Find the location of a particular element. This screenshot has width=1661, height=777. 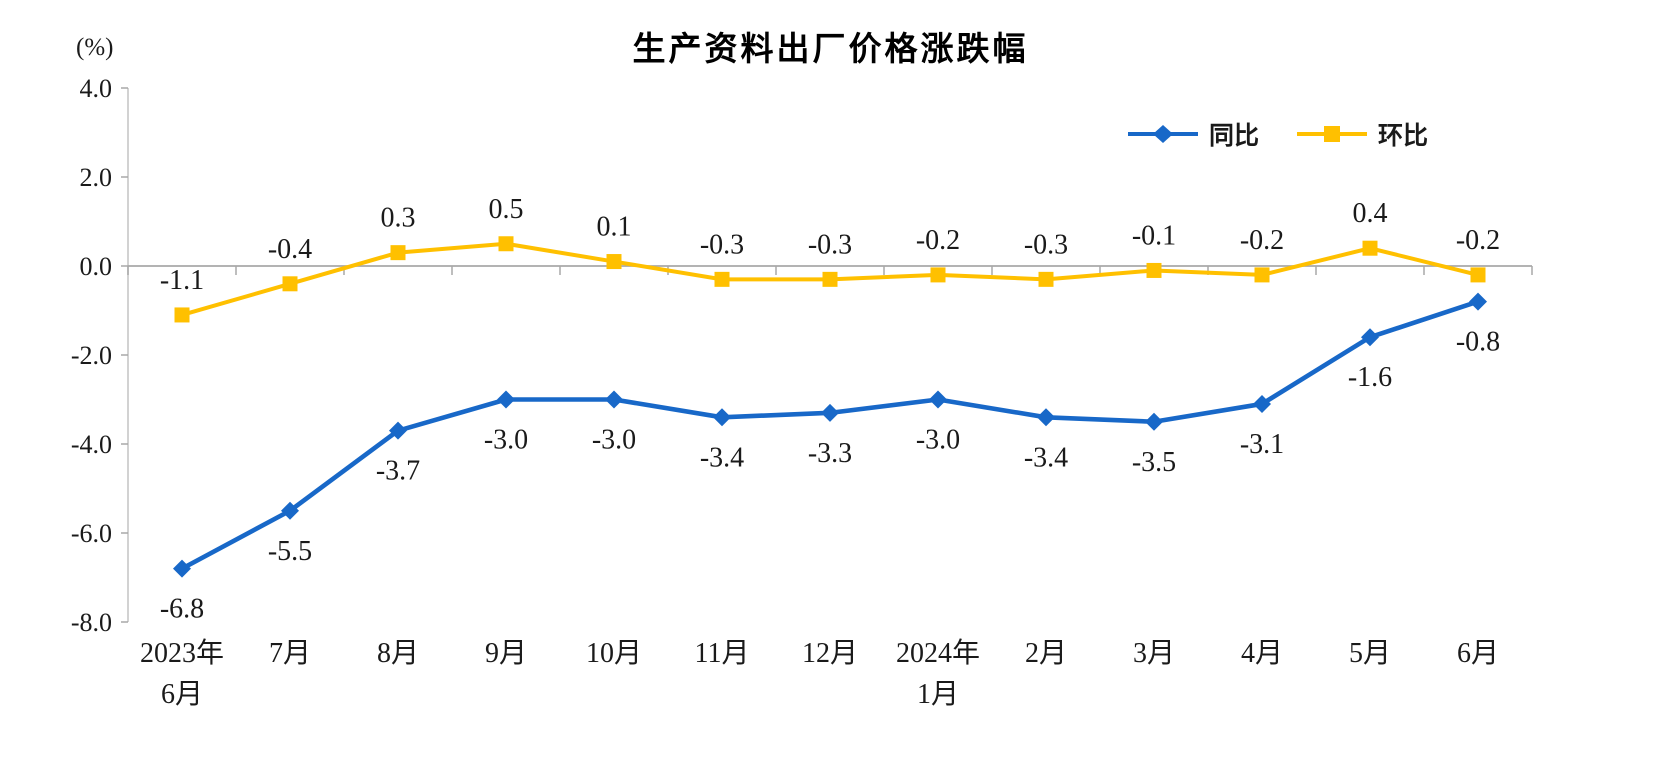

tongbi-data-label: -0.8 is located at coordinates (1478, 342).